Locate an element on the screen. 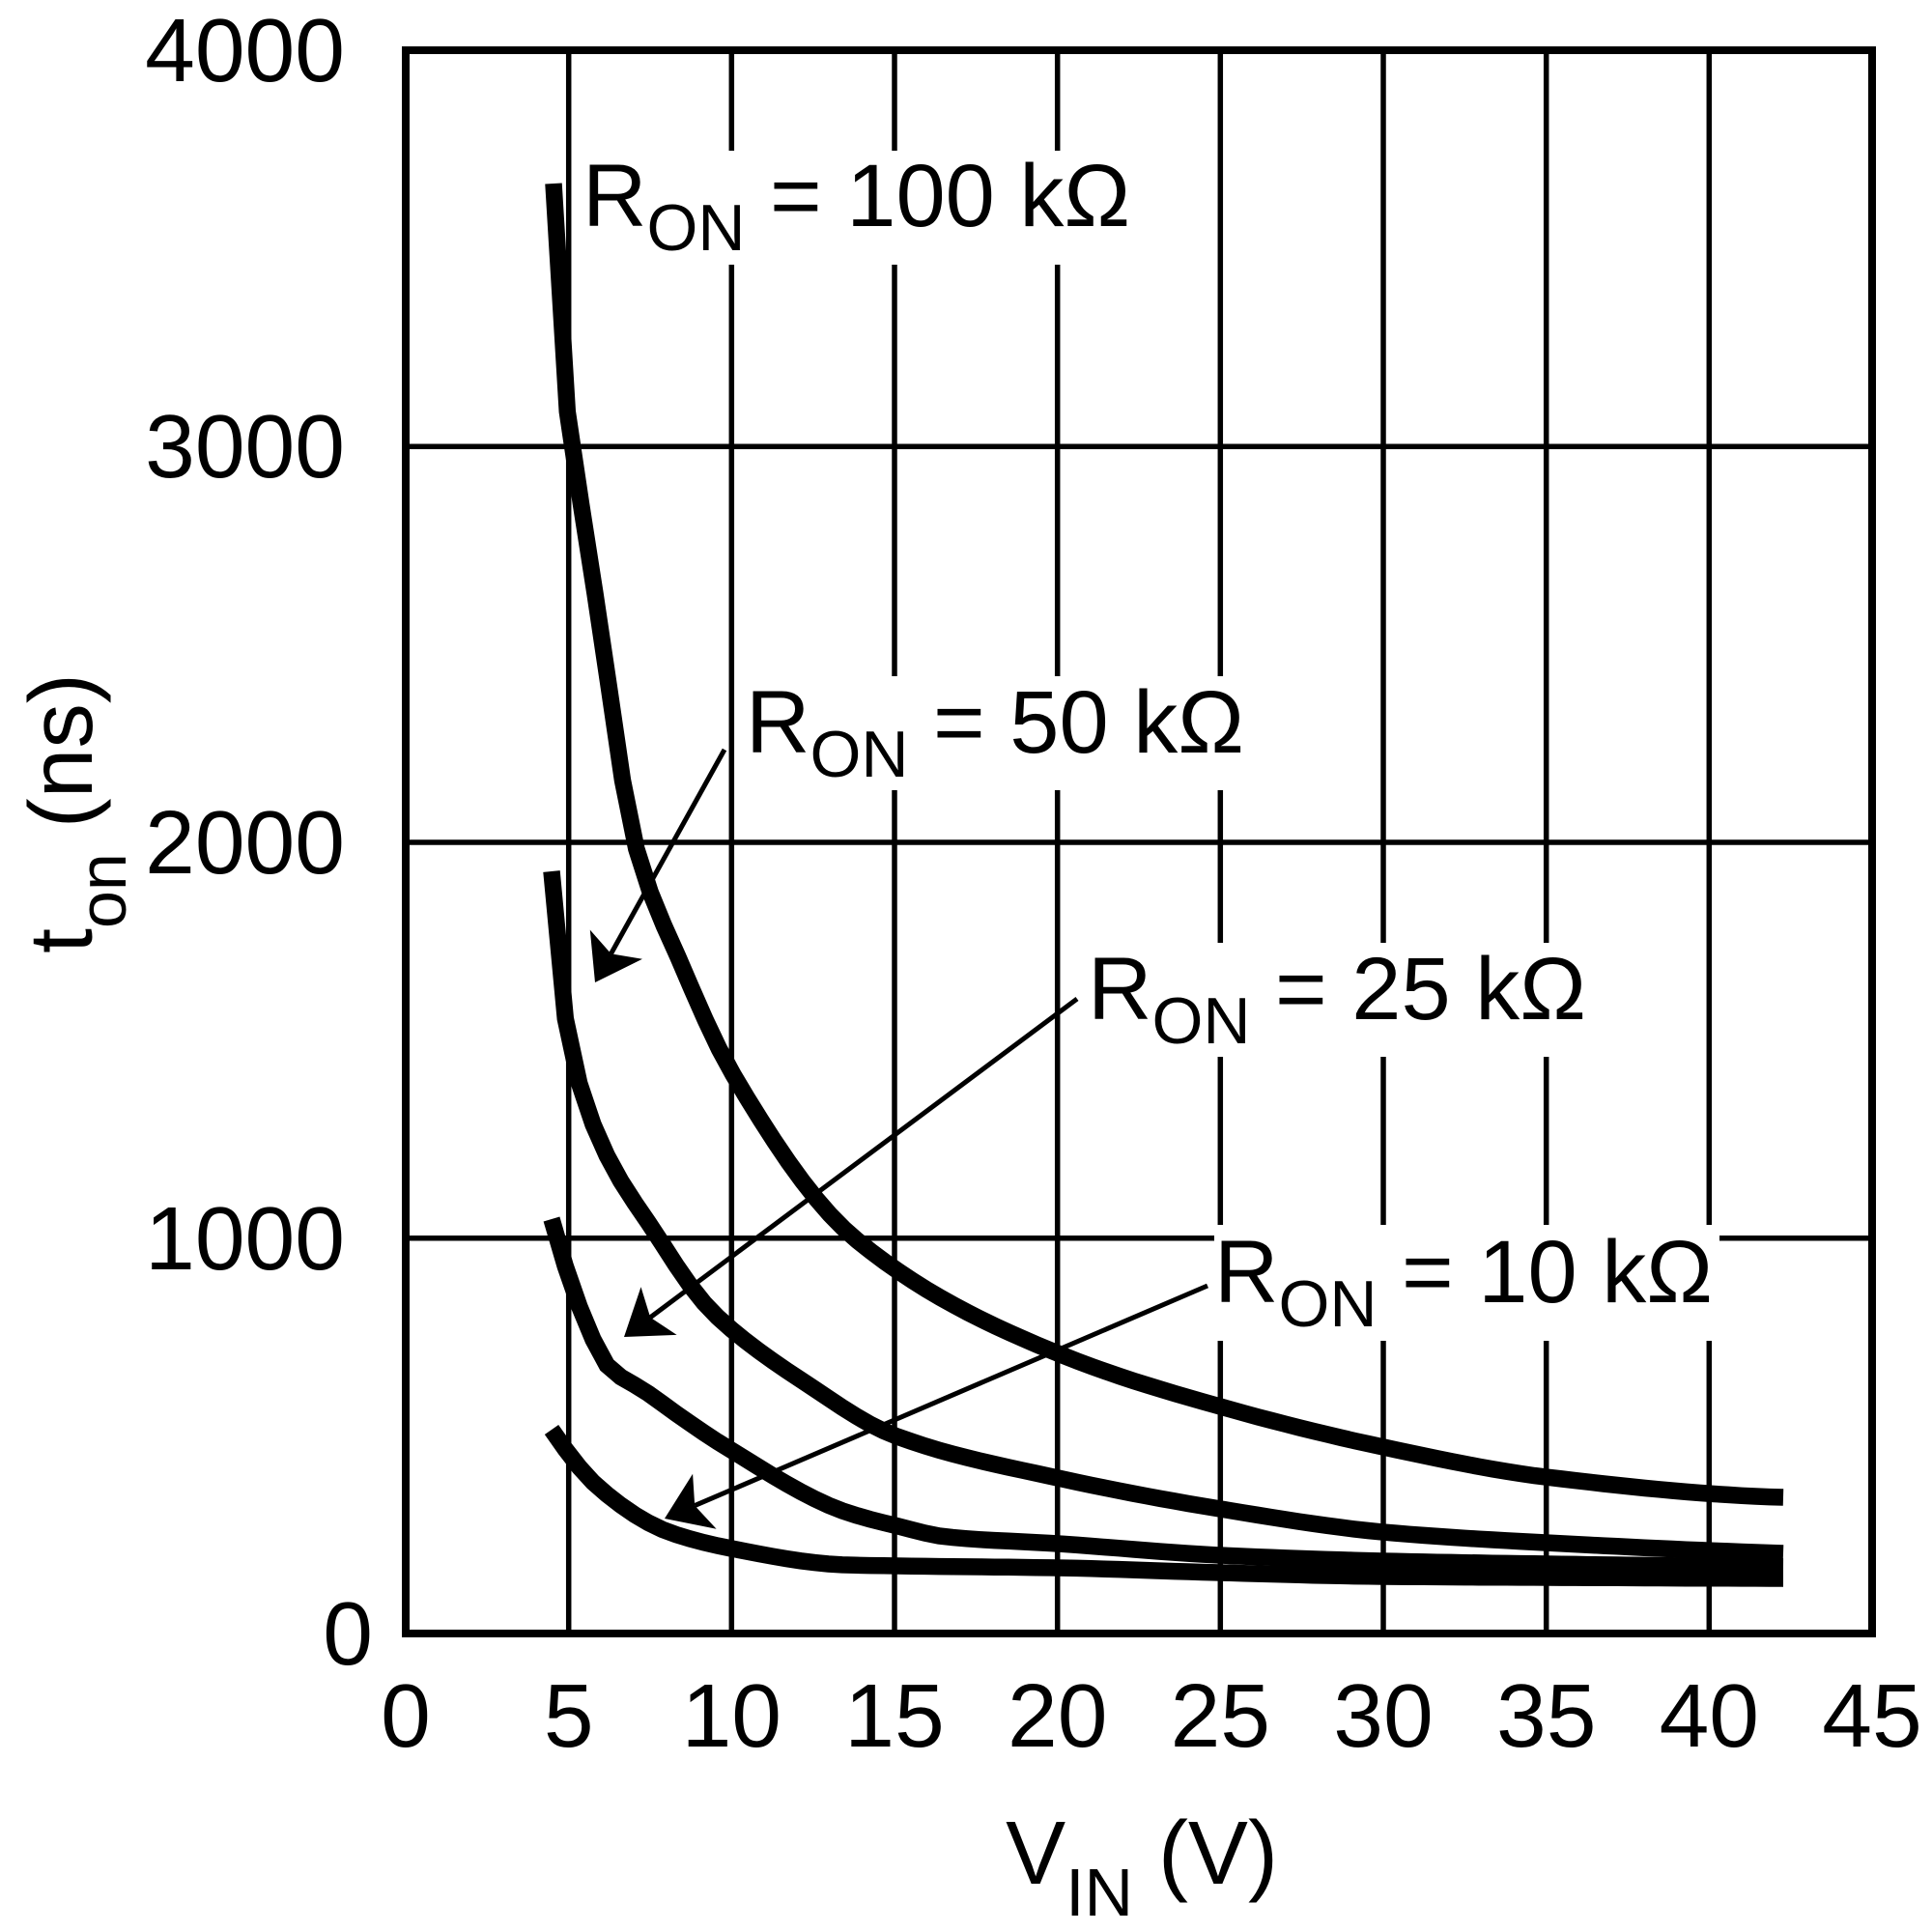  svg-text: 2000 is located at coordinates (245, 842).